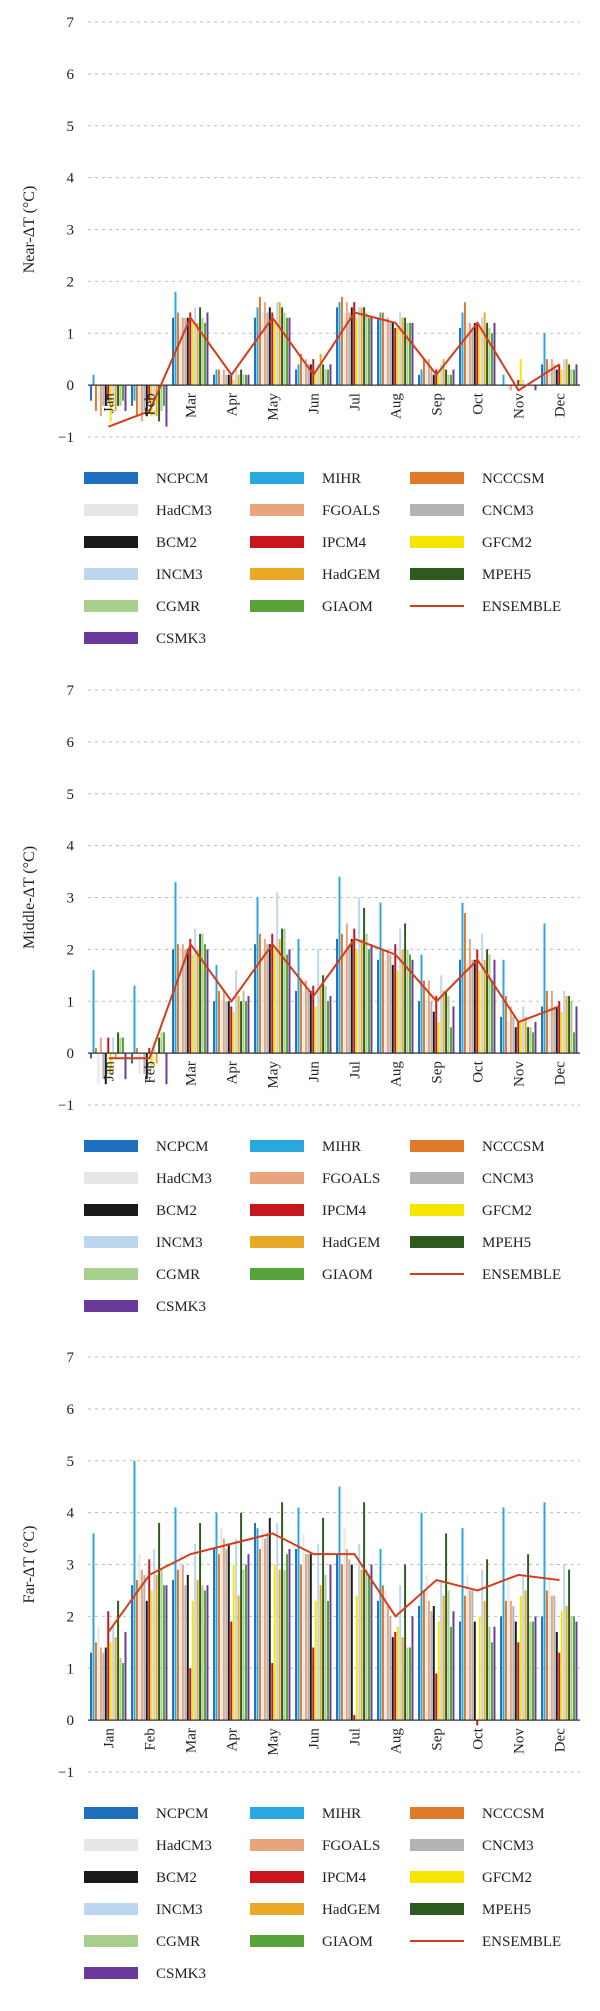  I want to click on x-tick-label: May, so click(274, 1075).